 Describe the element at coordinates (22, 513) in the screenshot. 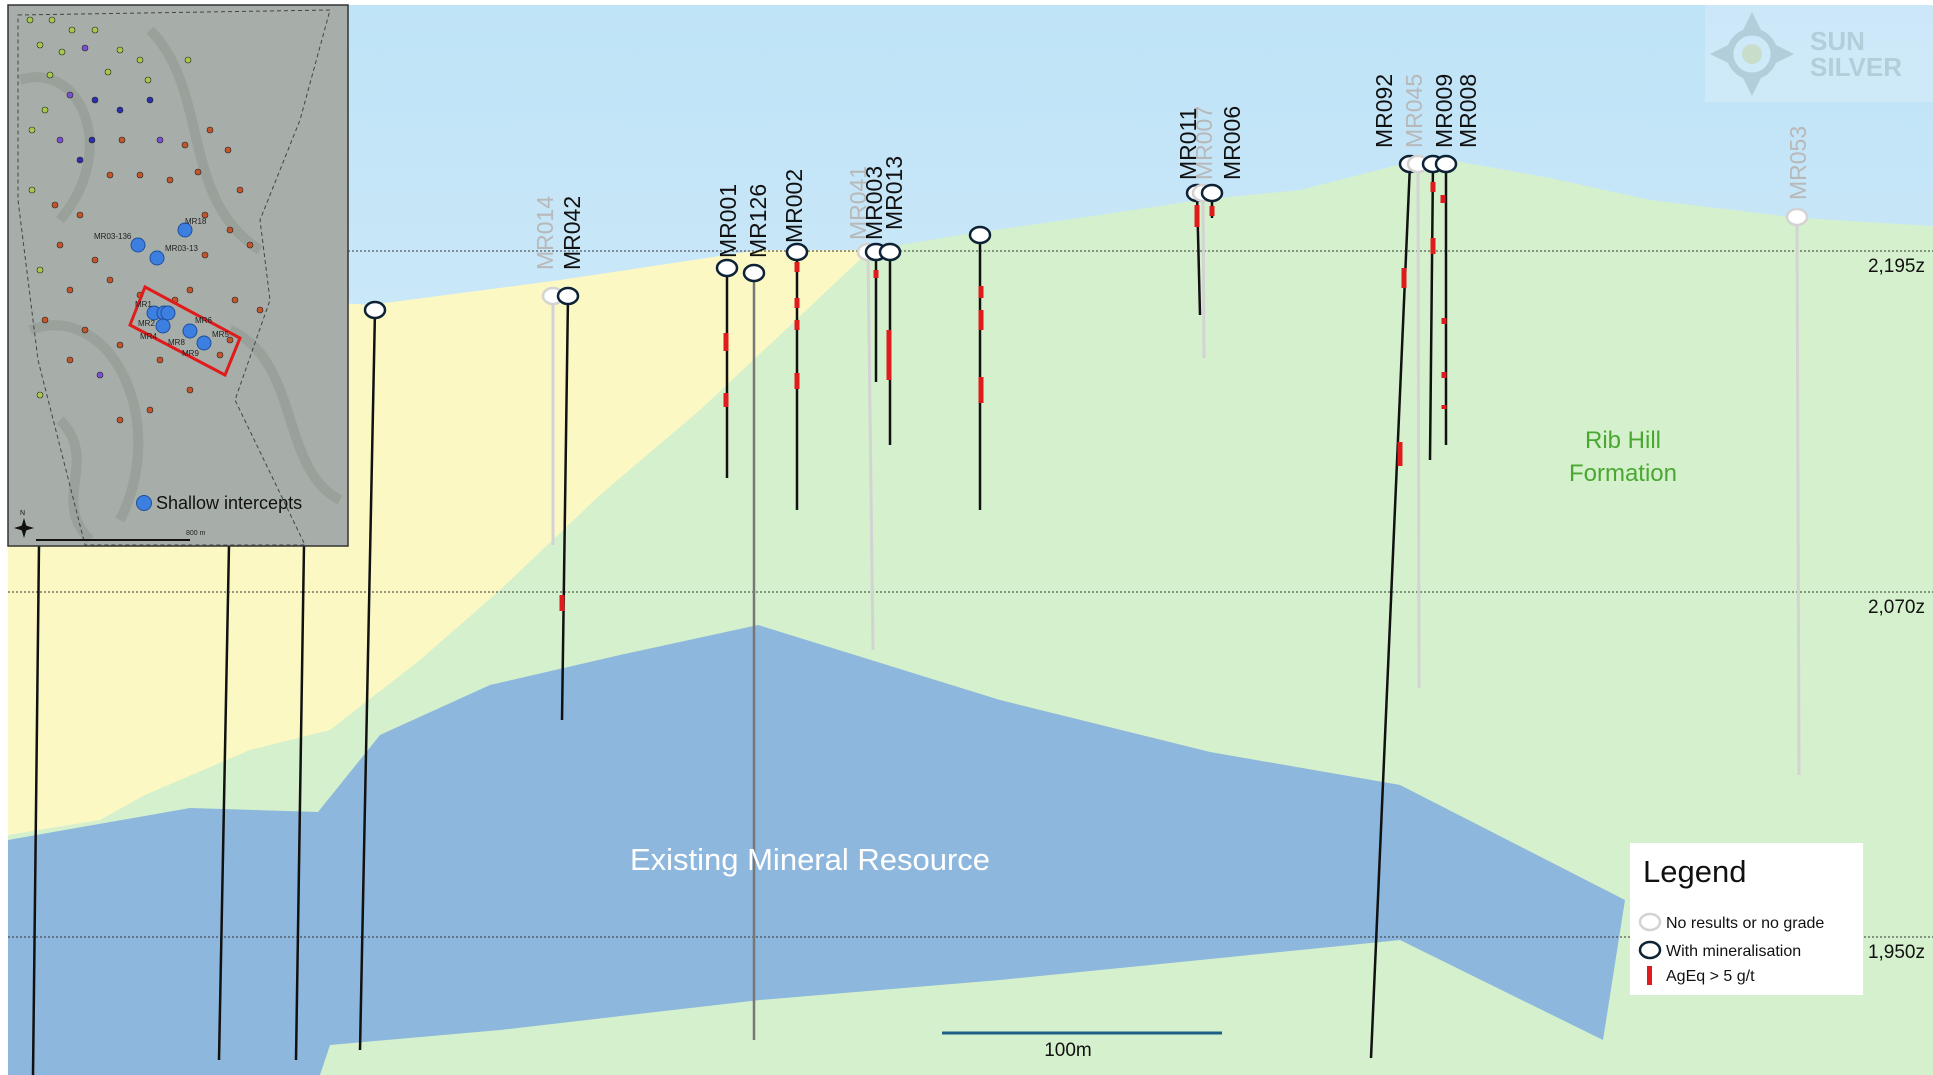

I see `svg-text: N` at that location.